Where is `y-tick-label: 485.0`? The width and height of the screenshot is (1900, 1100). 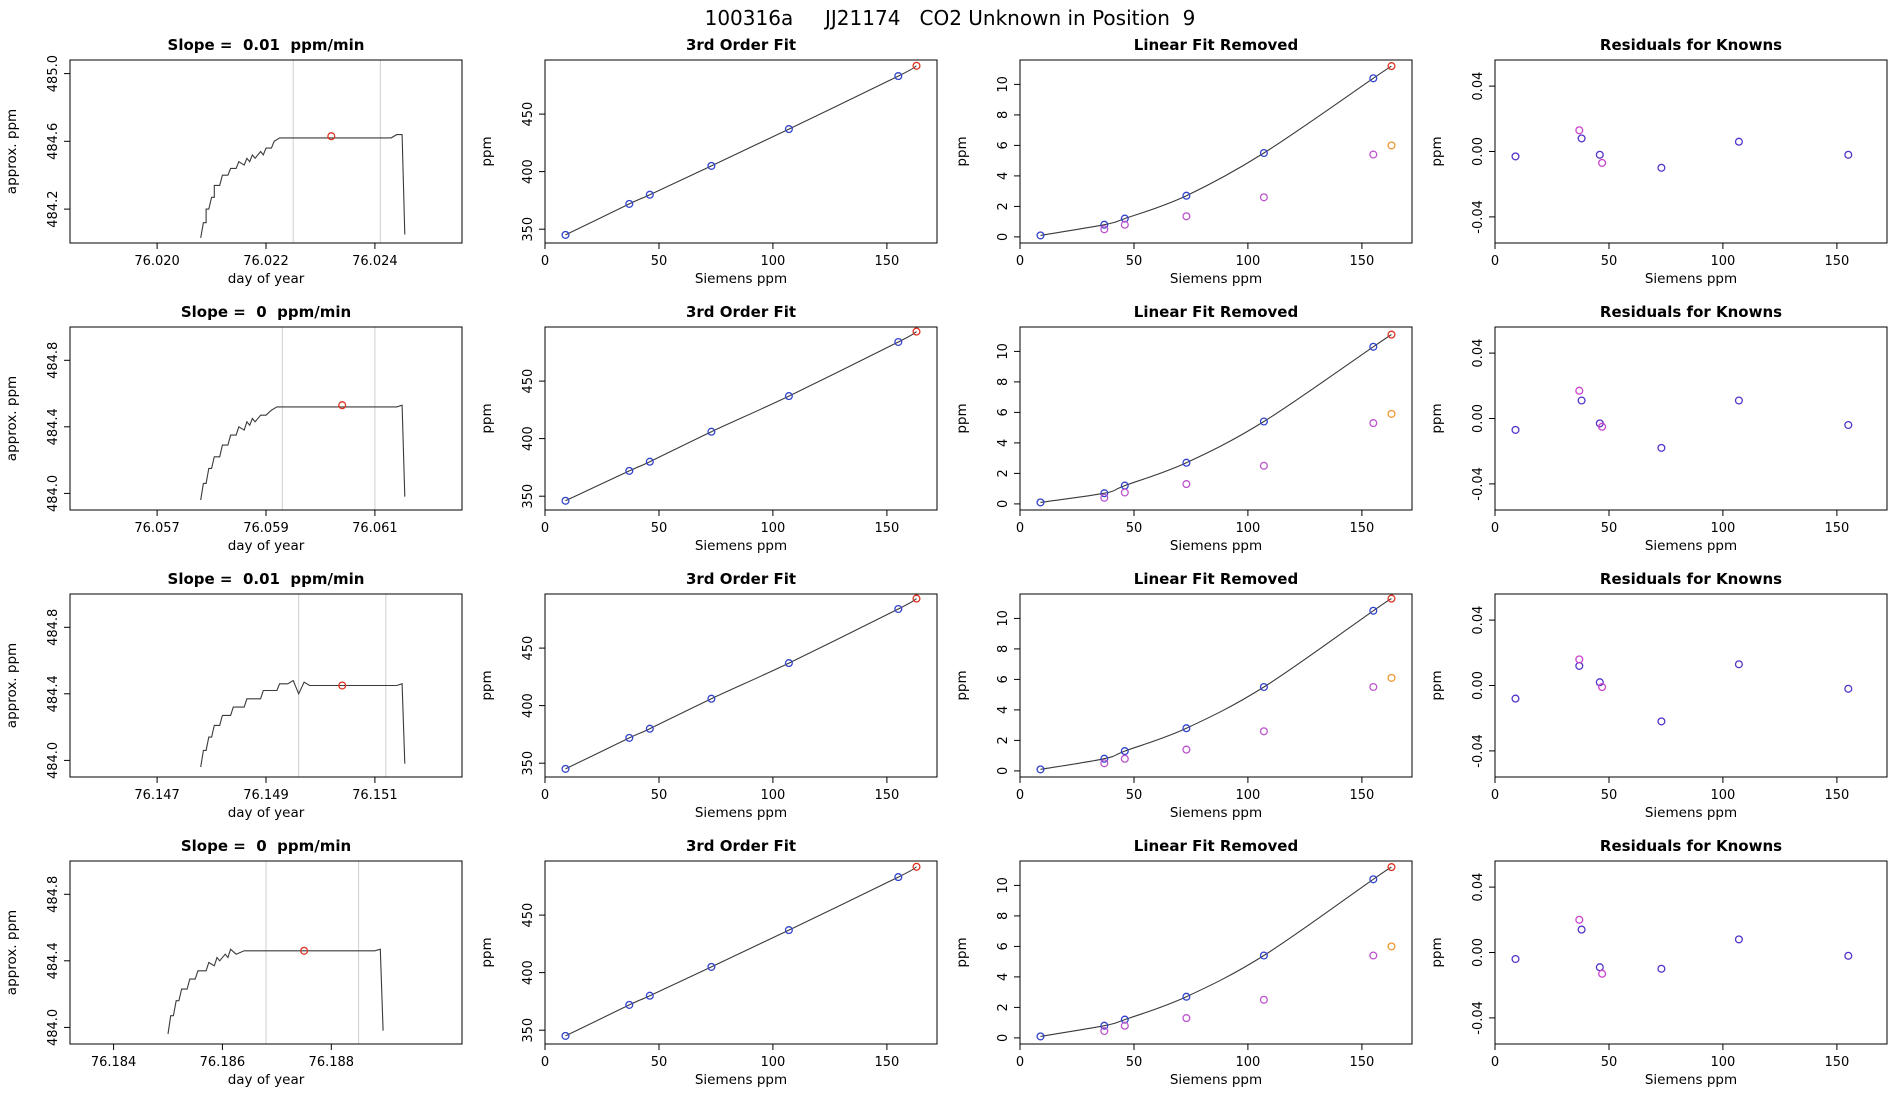
y-tick-label: 485.0 is located at coordinates (53, 73).